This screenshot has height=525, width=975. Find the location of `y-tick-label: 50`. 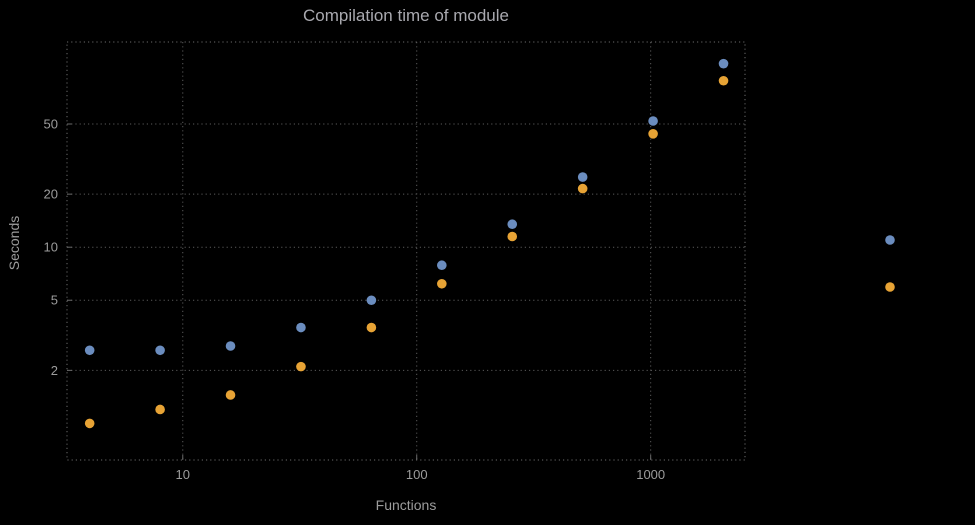

y-tick-label: 50 is located at coordinates (51, 124).